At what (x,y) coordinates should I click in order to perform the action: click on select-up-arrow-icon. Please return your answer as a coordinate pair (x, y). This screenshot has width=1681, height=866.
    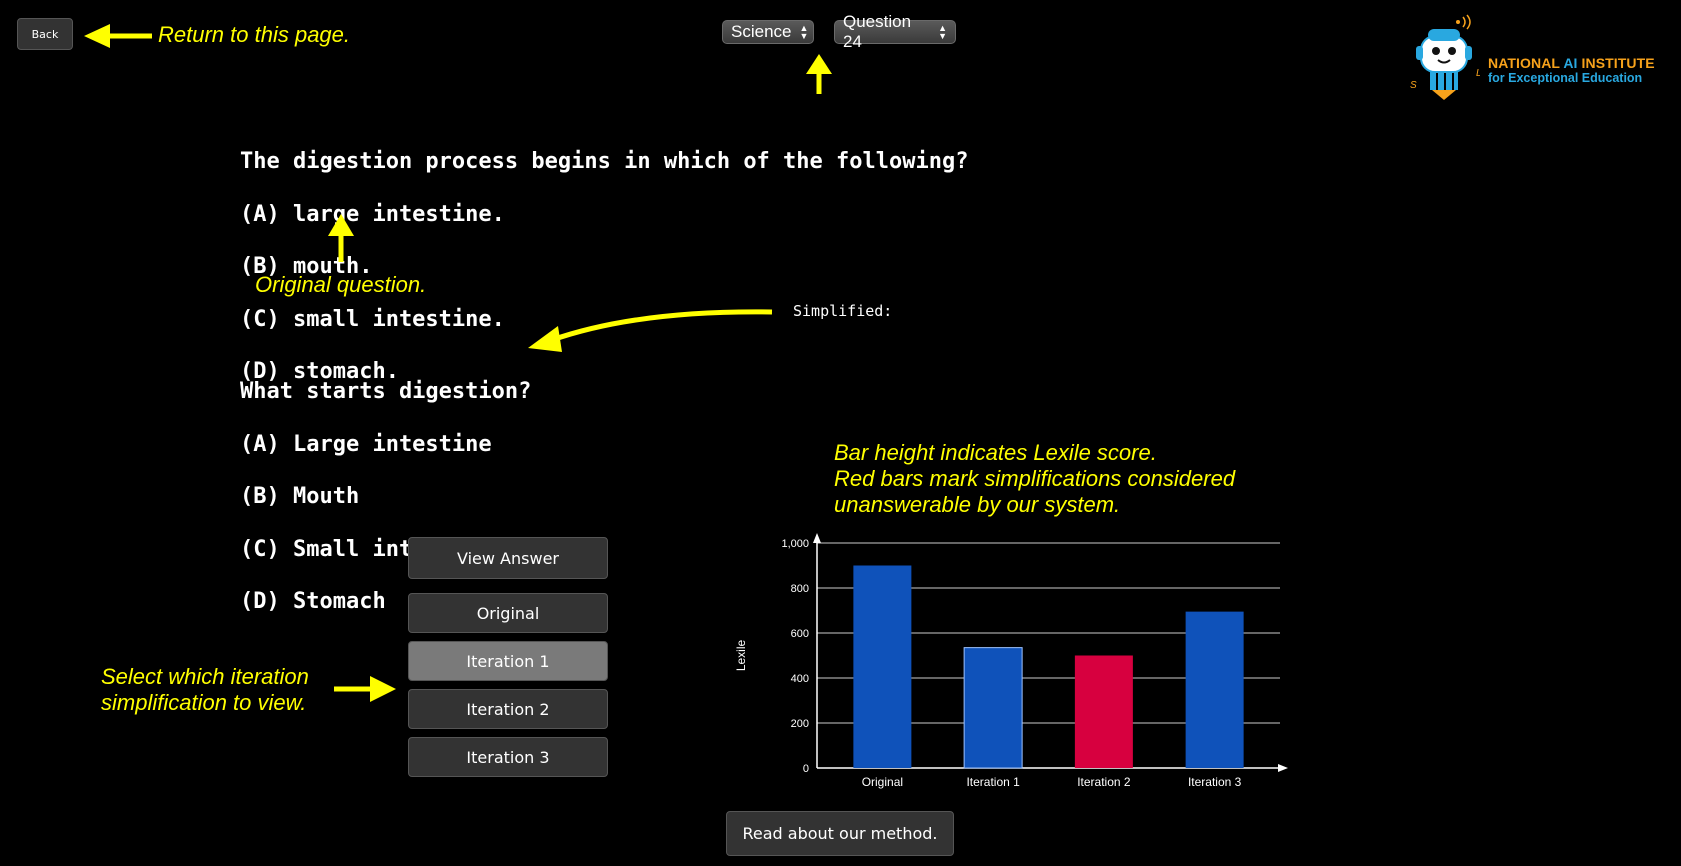
    Looking at the image, I should click on (819, 74).